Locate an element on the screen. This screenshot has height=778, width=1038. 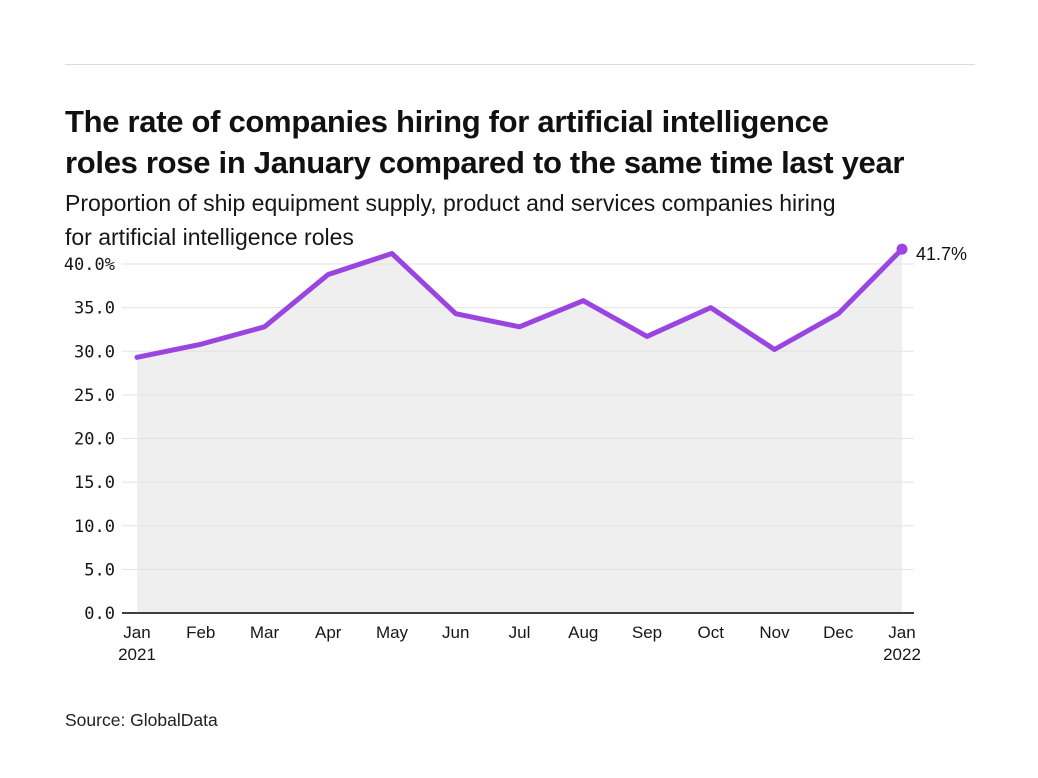
y-axis-tick-label: 15.0 is located at coordinates (94, 483).